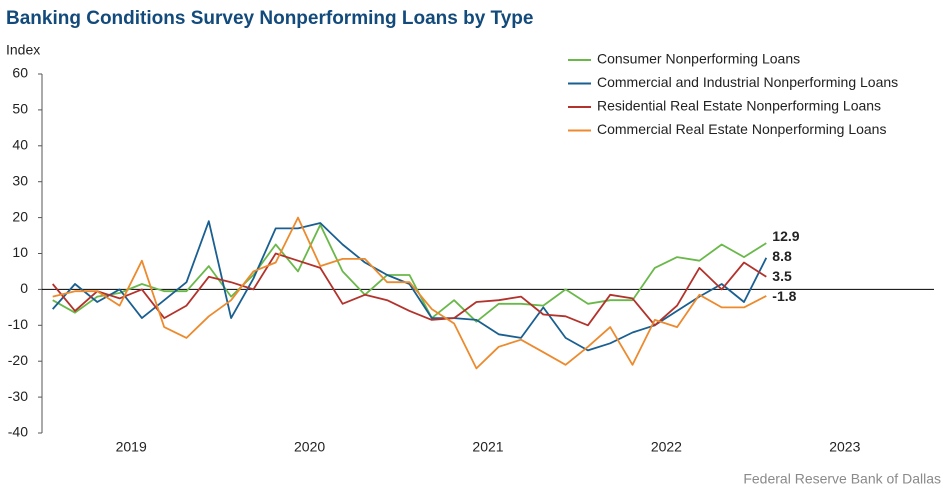 The image size is (949, 493). Describe the element at coordinates (18, 396) in the screenshot. I see `y-tick-label: -30` at that location.